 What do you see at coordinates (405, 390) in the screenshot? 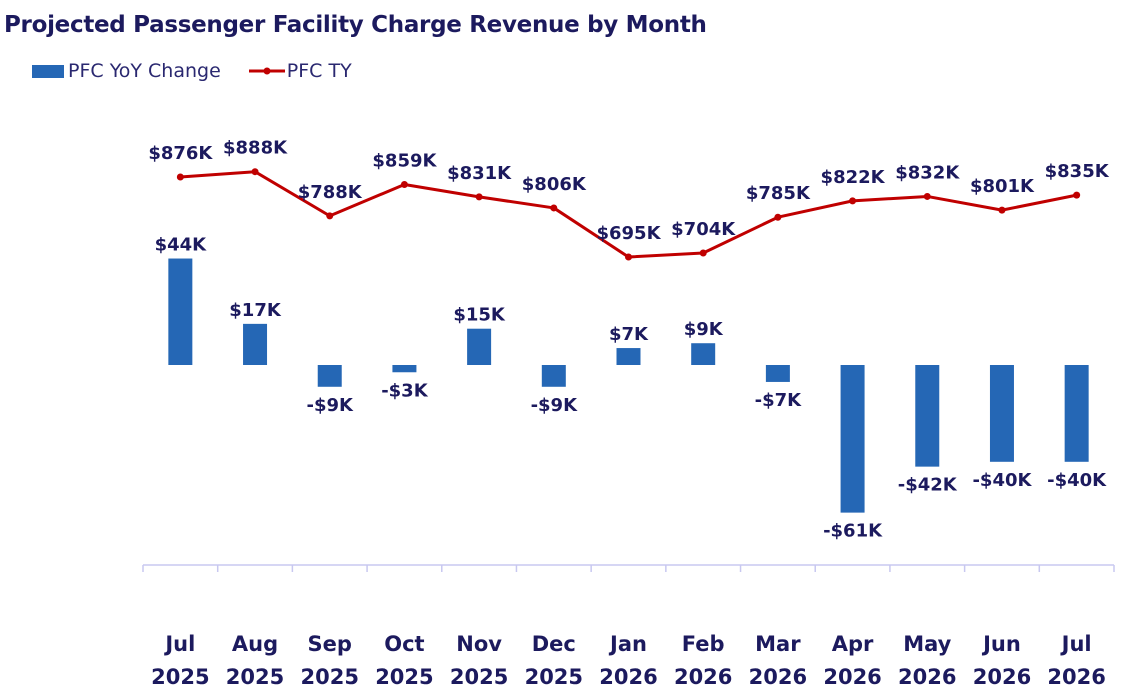
I see `bar-data-label: -$3K` at bounding box center [405, 390].